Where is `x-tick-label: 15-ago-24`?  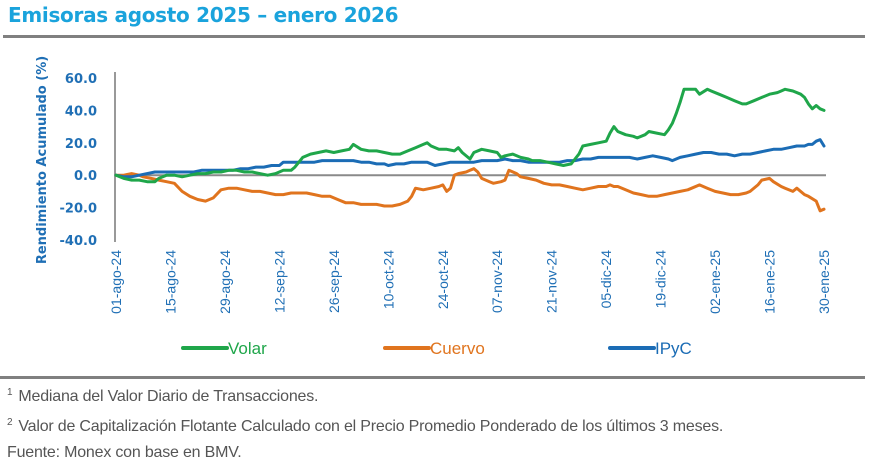
x-tick-label: 15-ago-24 is located at coordinates (170, 282).